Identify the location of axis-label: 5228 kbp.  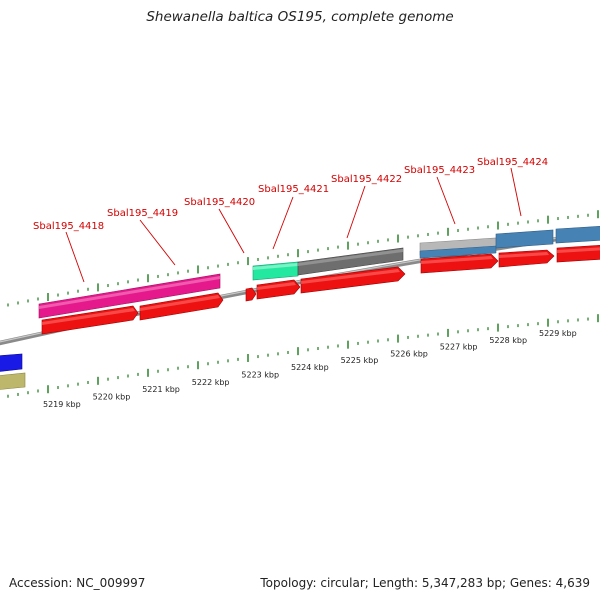
(508, 340).